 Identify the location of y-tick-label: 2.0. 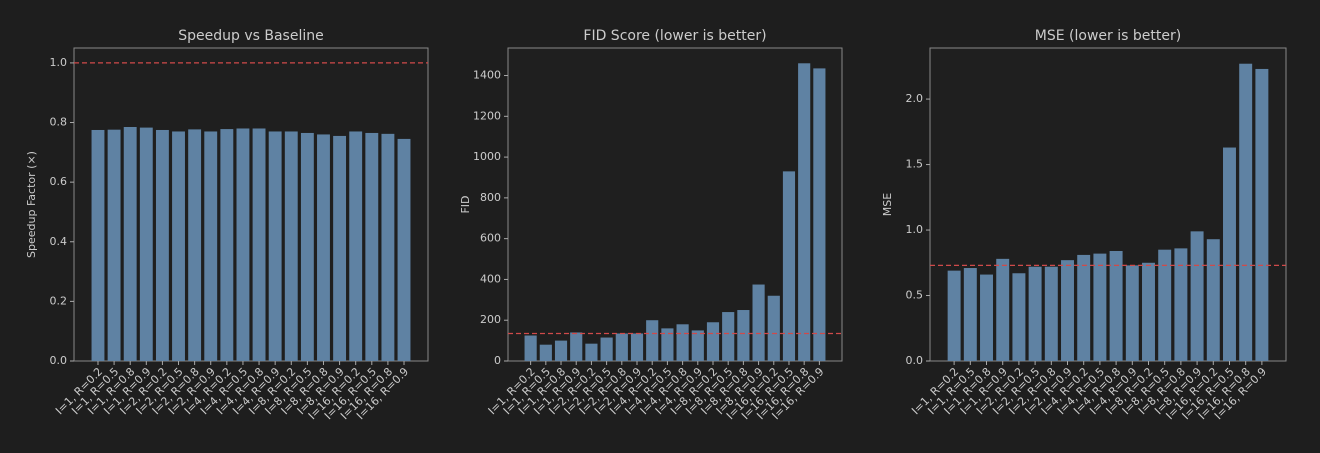
(915, 98).